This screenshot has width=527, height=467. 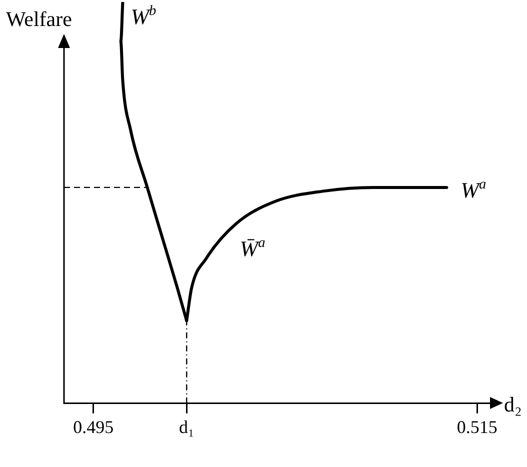 What do you see at coordinates (93, 426) in the screenshot?
I see `x-tick-label: 0.495` at bounding box center [93, 426].